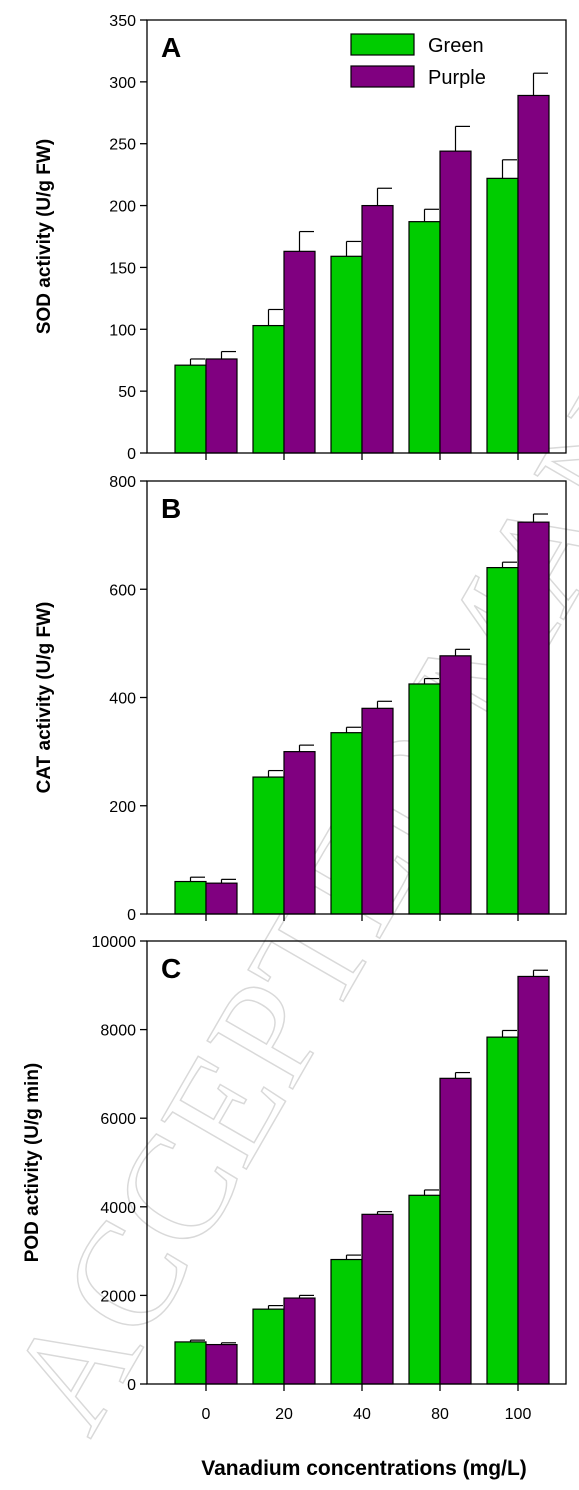 Image resolution: width=579 pixels, height=1490 pixels. What do you see at coordinates (118, 1119) in the screenshot?
I see `y-tick-label: 6000` at bounding box center [118, 1119].